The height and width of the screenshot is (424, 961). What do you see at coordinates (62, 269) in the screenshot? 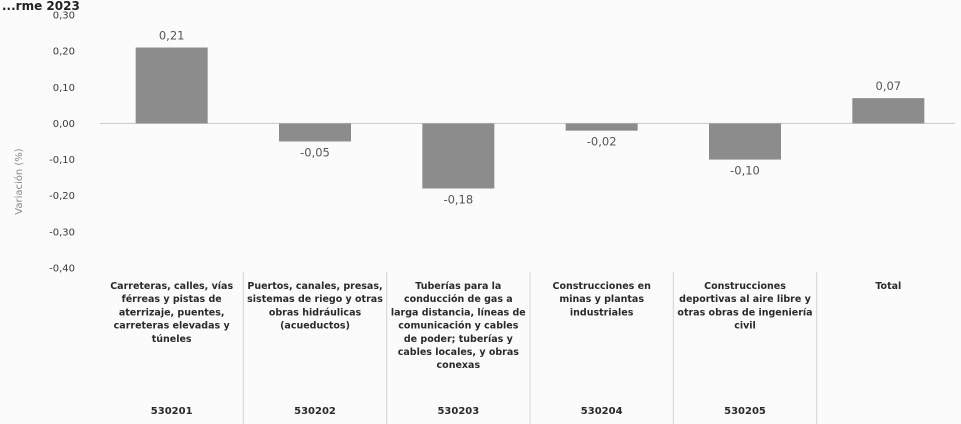
I see `y-tick-label: -0,40` at bounding box center [62, 269].